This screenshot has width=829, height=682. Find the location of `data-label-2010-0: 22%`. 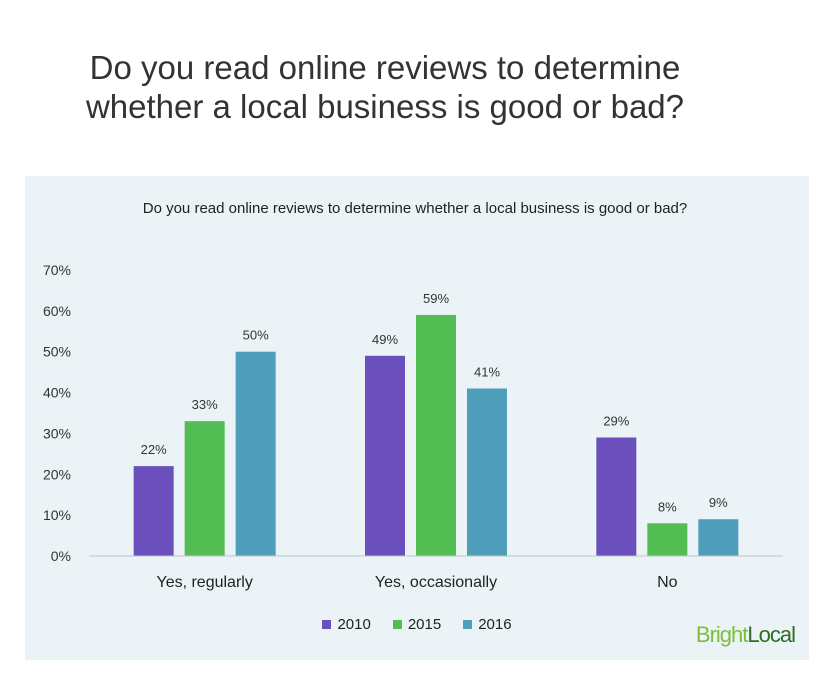

data-label-2010-0: 22% is located at coordinates (154, 449).